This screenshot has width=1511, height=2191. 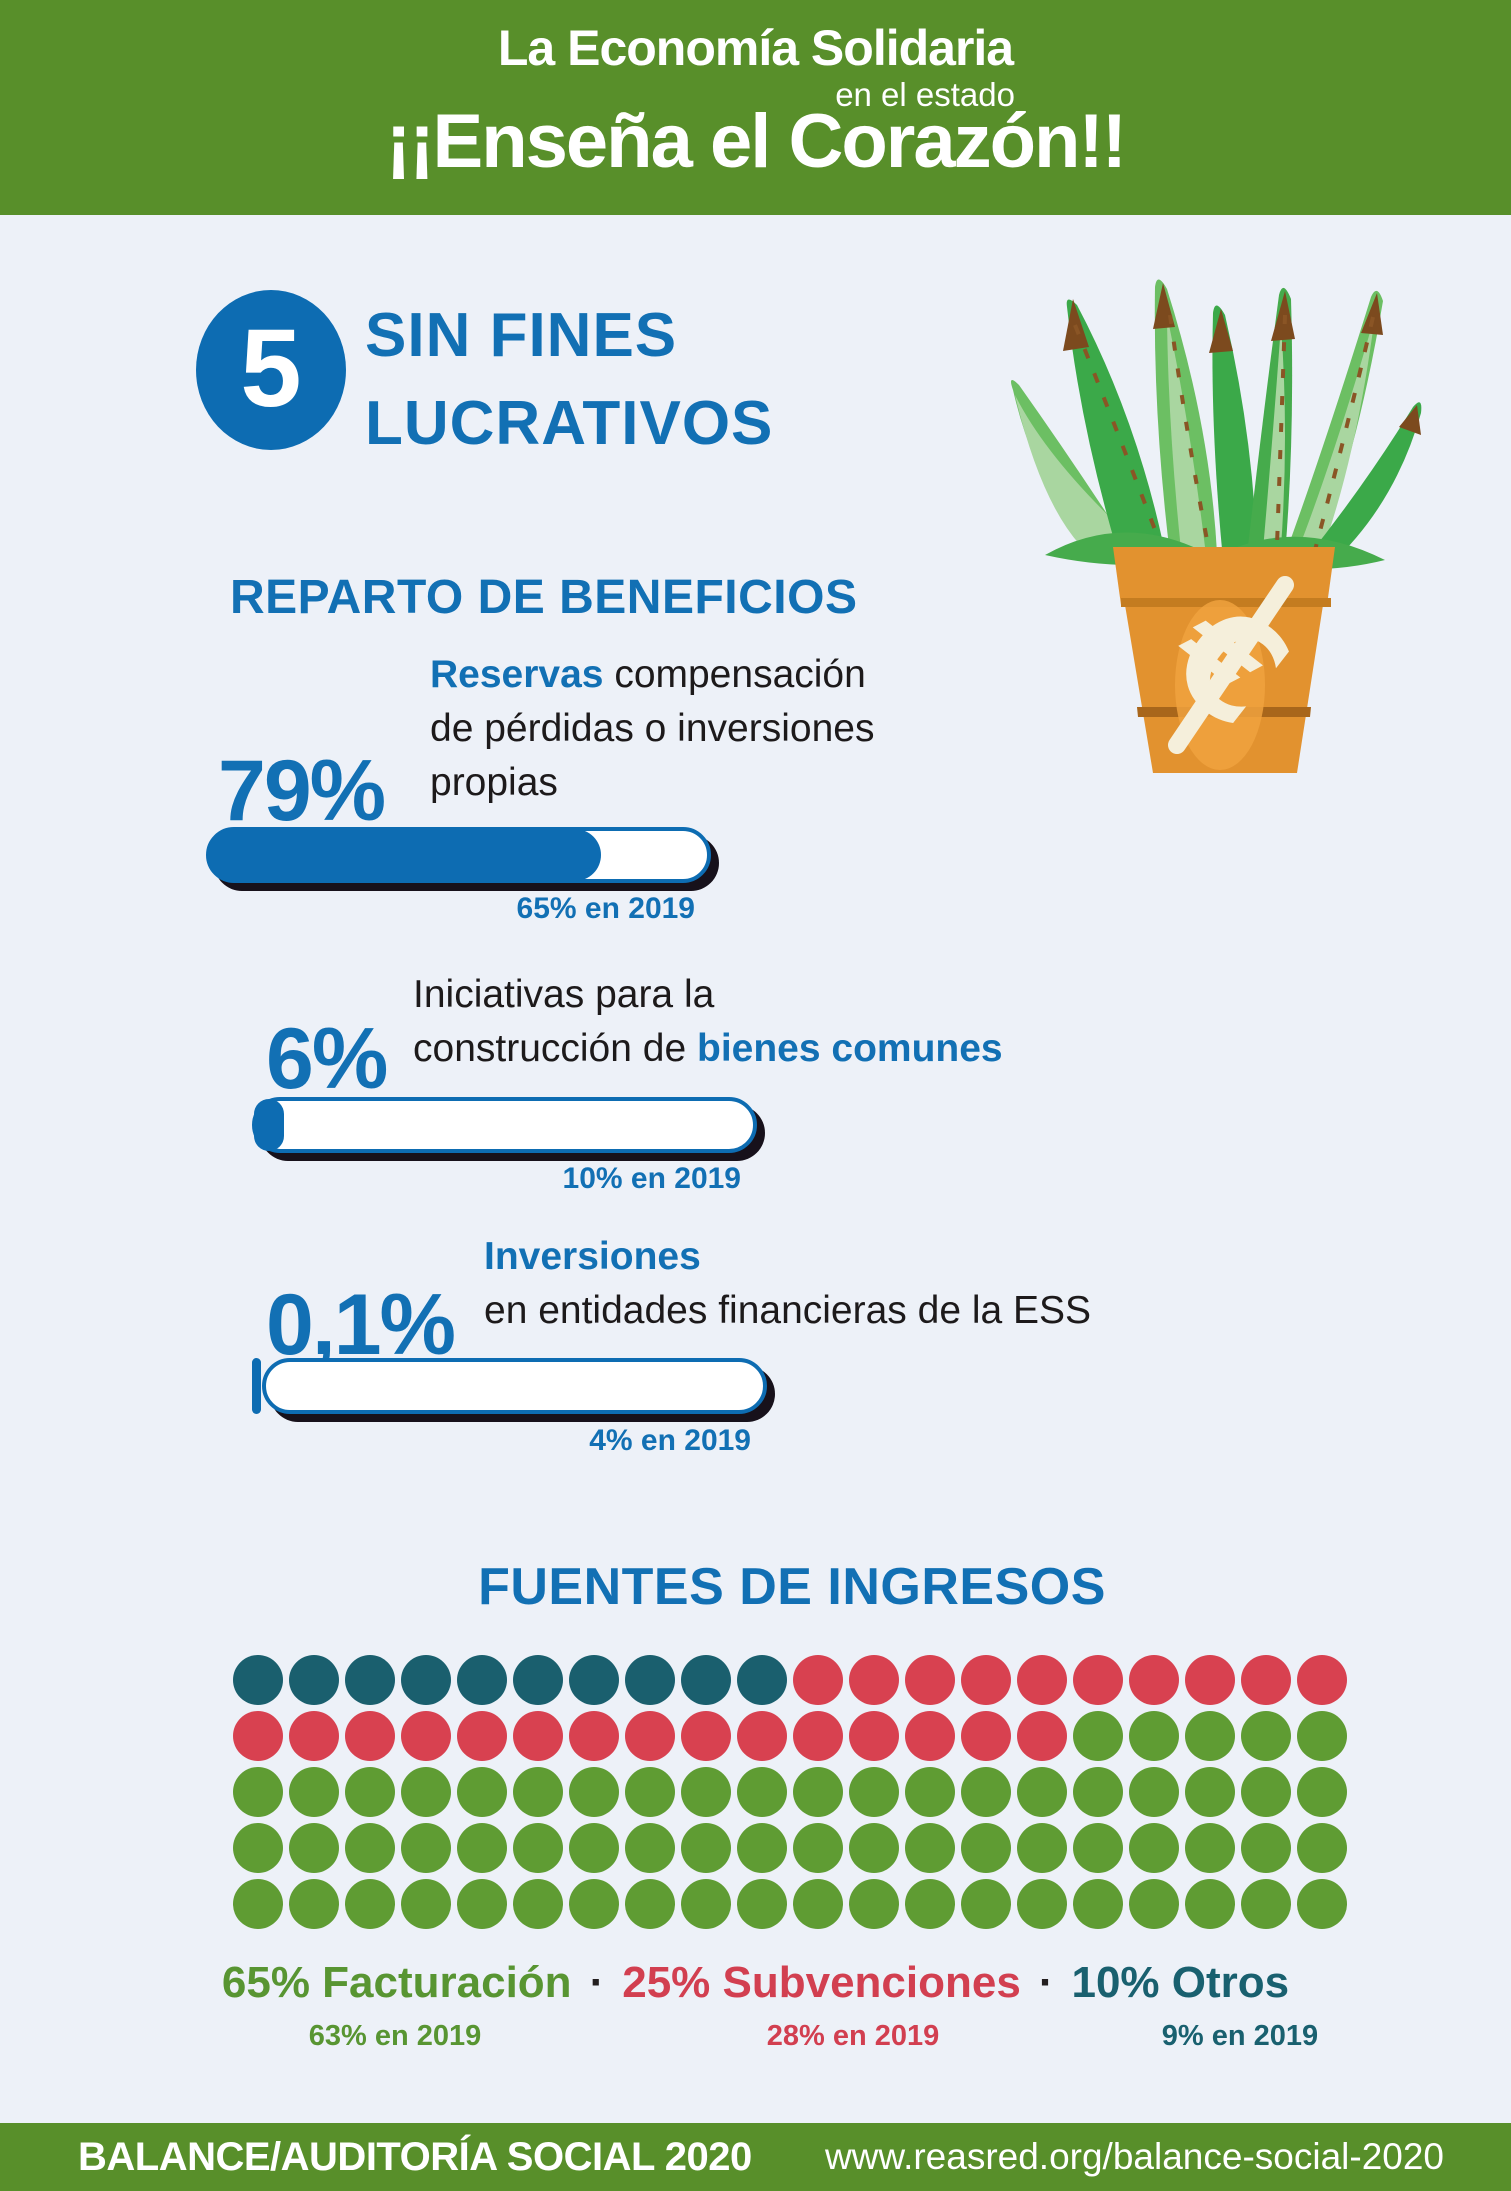 What do you see at coordinates (271, 370) in the screenshot?
I see `section-number-badge: 5` at bounding box center [271, 370].